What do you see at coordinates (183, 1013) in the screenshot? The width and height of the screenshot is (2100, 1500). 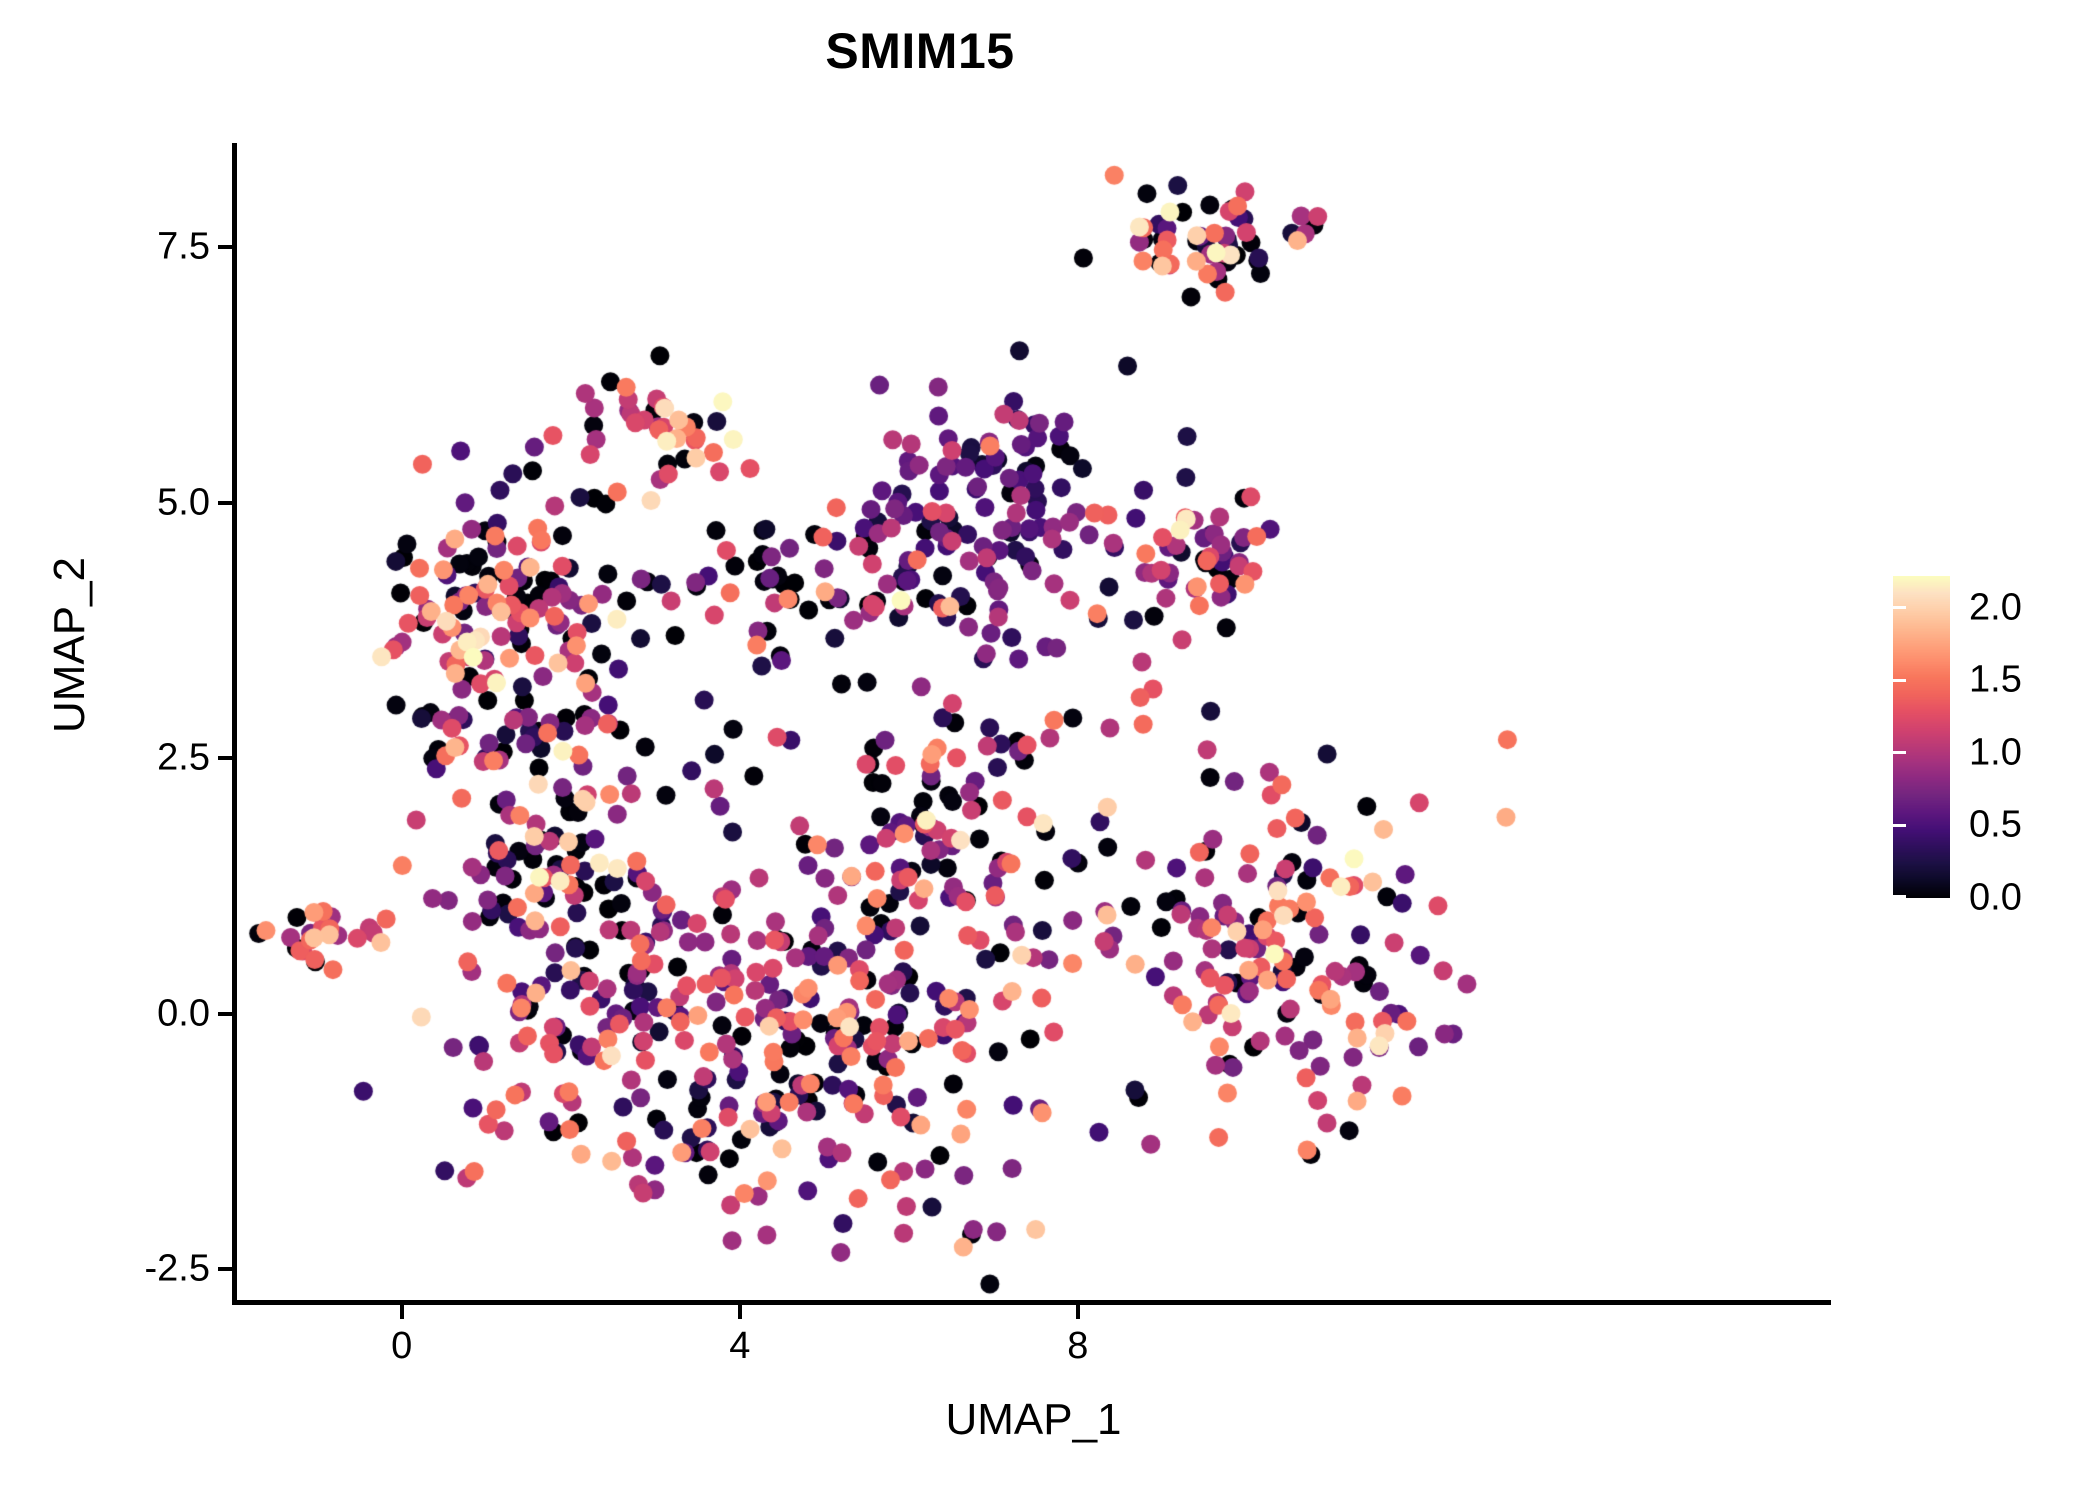 I see `y-tick-label: 0.0` at bounding box center [183, 1013].